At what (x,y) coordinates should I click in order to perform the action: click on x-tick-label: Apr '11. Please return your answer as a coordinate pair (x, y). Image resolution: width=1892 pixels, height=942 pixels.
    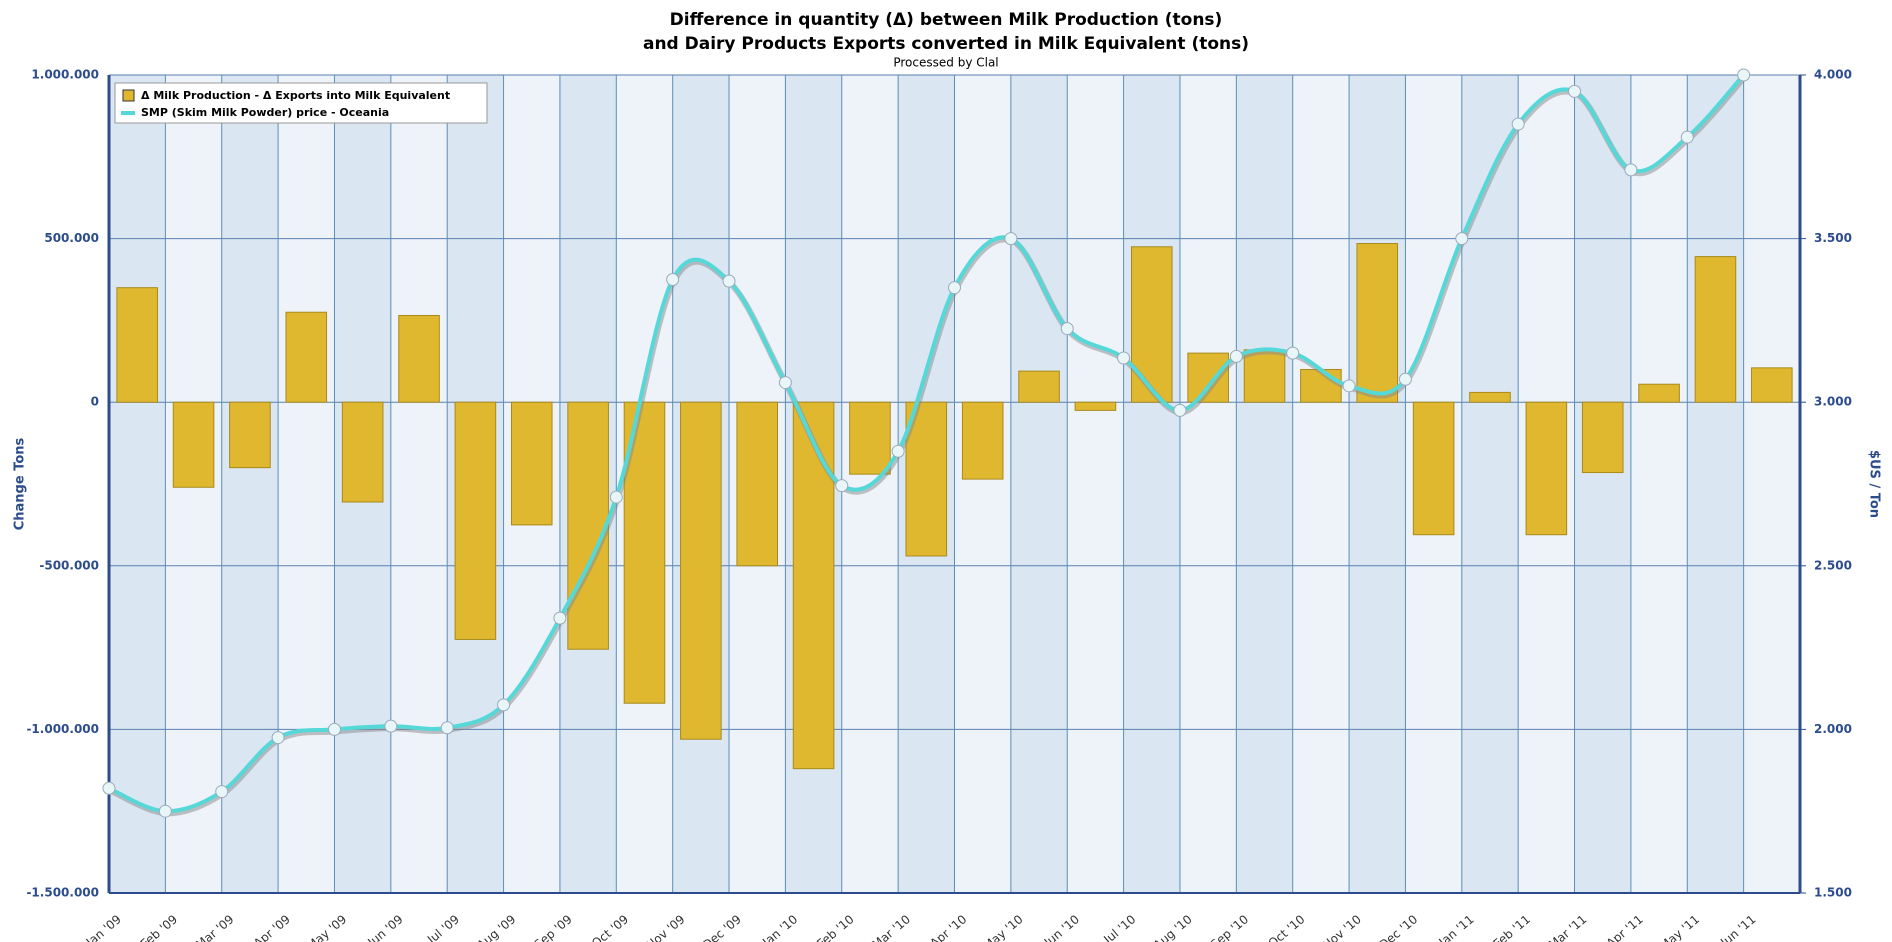
    Looking at the image, I should click on (1625, 927).